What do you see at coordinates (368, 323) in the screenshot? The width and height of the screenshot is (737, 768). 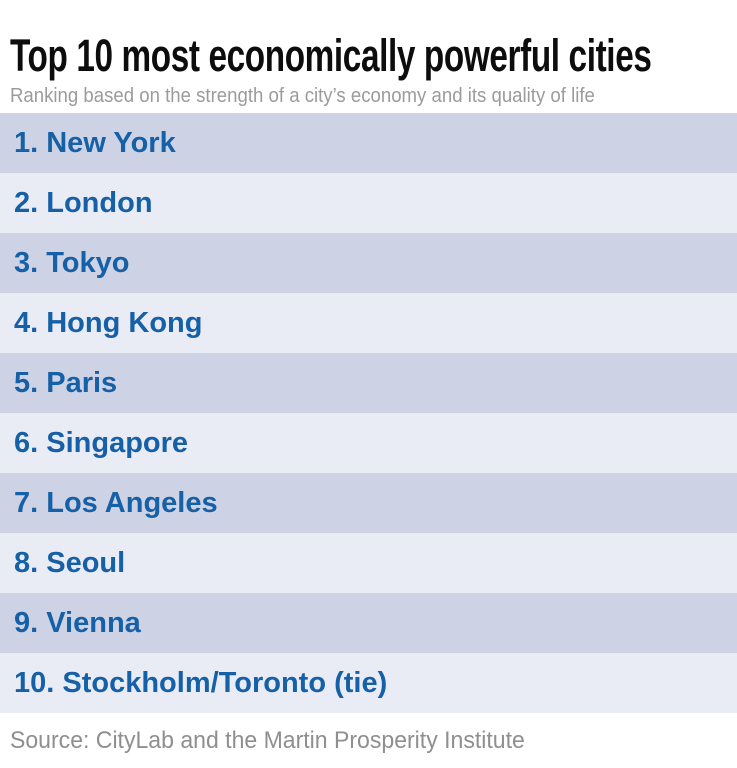 I see `ranking-row-4: 4. Hong Kong` at bounding box center [368, 323].